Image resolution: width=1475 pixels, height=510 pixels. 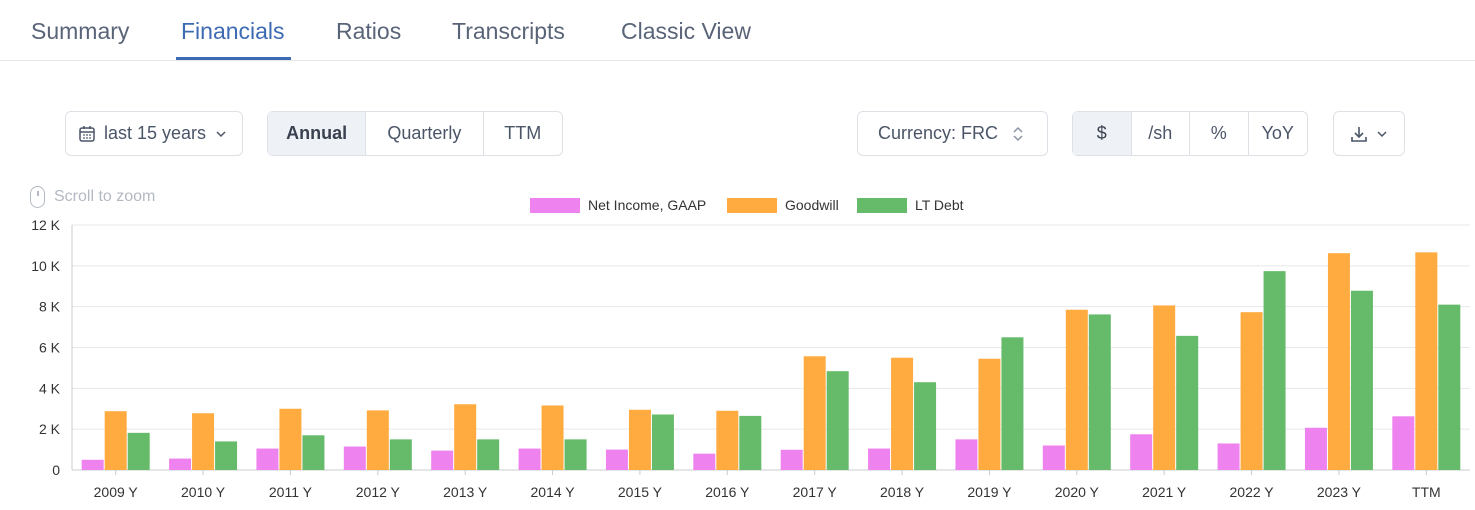 What do you see at coordinates (939, 205) in the screenshot?
I see `legend-label: LT Debt` at bounding box center [939, 205].